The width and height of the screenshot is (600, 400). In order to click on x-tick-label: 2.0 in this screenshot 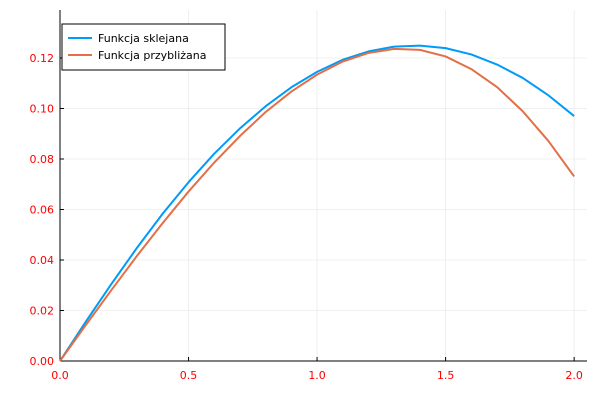, I will do `click(574, 375)`.